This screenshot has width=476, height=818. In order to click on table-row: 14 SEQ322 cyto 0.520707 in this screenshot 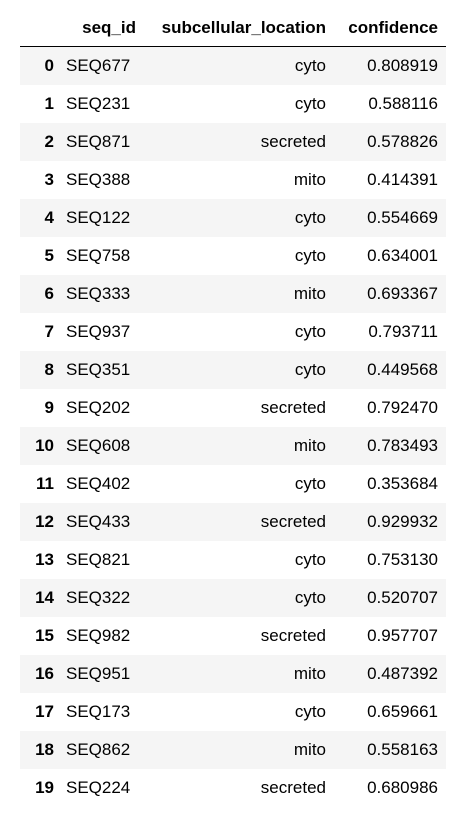, I will do `click(233, 598)`.